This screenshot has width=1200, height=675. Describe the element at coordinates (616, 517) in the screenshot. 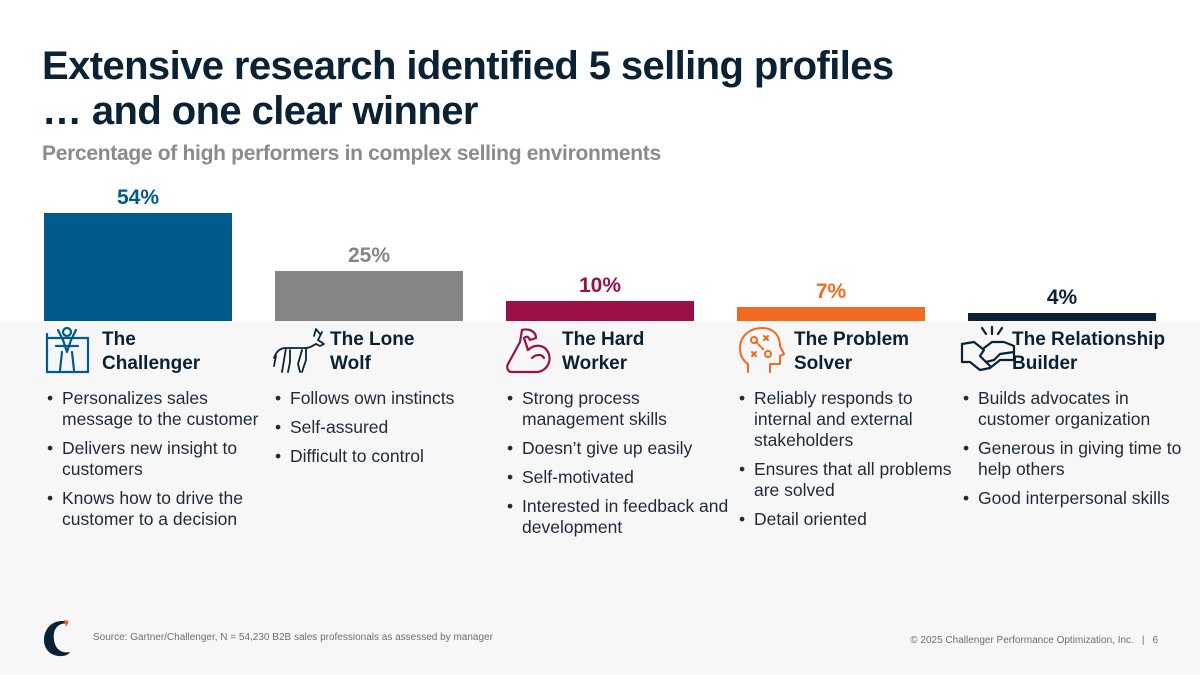

I see `bullet-item: Interested in feedback and development` at that location.